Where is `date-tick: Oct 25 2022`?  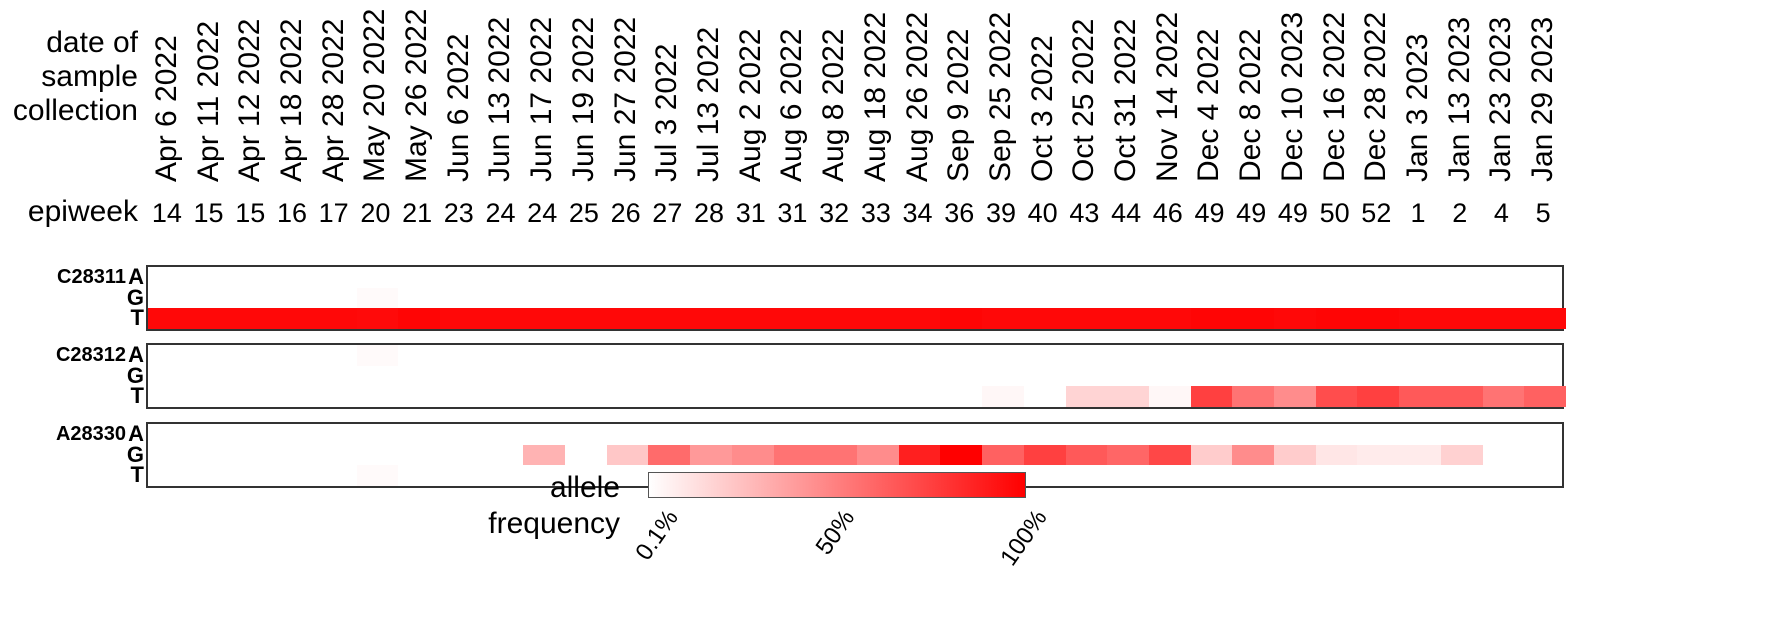 date-tick: Oct 25 2022 is located at coordinates (1084, 100).